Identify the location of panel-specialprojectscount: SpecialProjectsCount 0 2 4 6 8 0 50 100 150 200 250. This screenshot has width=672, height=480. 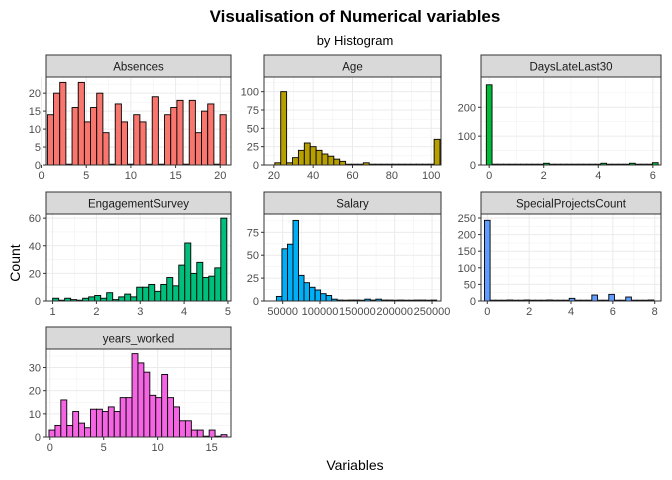
(560, 254).